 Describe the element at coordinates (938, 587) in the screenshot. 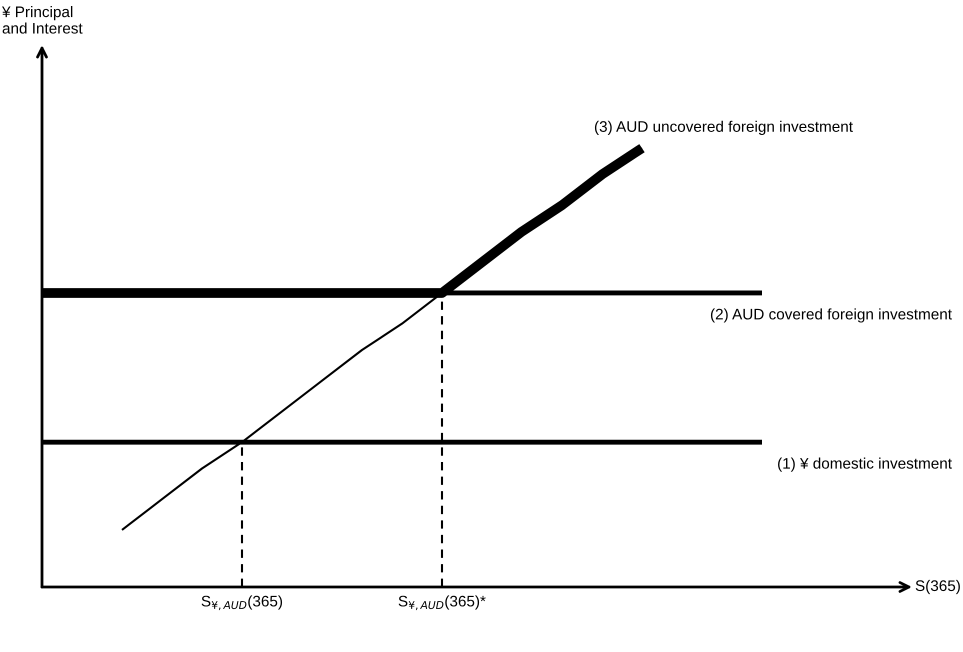

I see `x-axis-title: S(365)` at that location.